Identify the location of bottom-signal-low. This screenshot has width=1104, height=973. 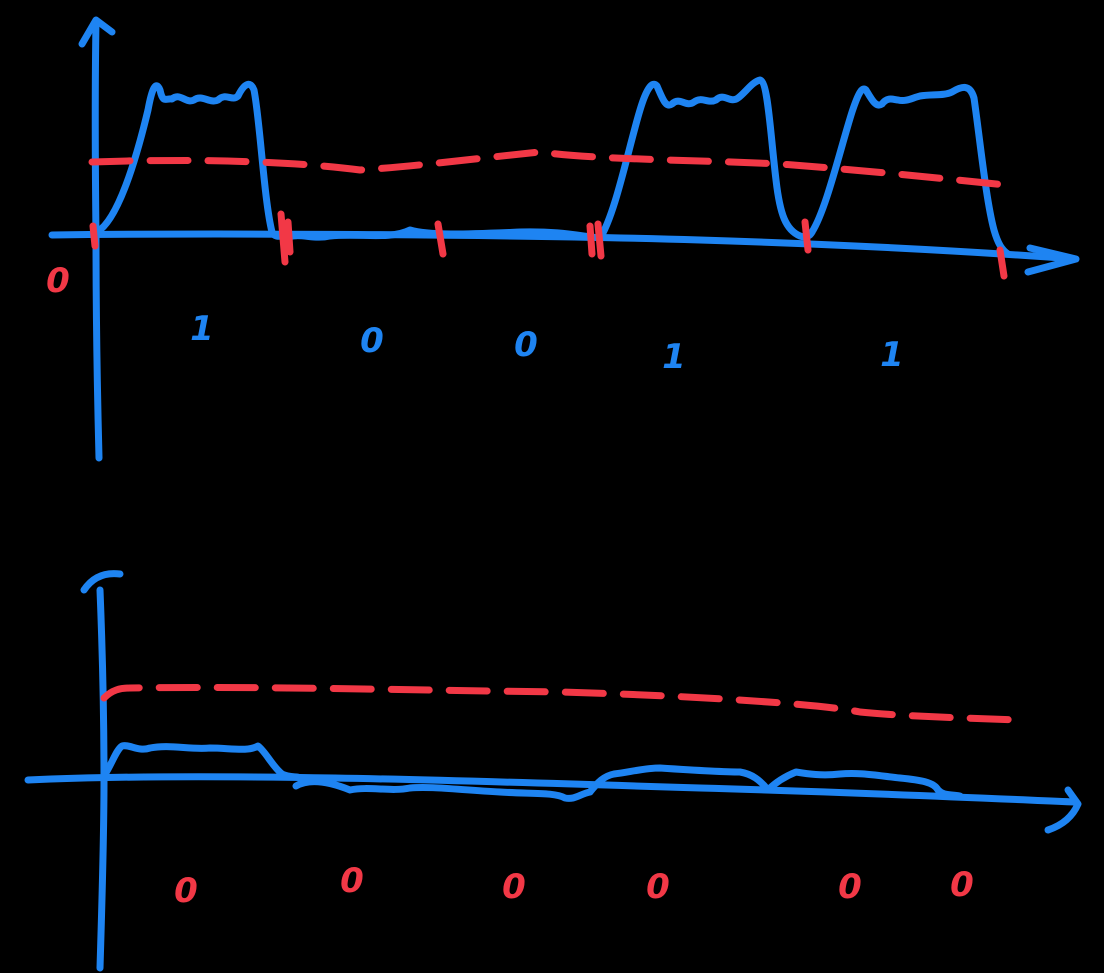
(443, 790).